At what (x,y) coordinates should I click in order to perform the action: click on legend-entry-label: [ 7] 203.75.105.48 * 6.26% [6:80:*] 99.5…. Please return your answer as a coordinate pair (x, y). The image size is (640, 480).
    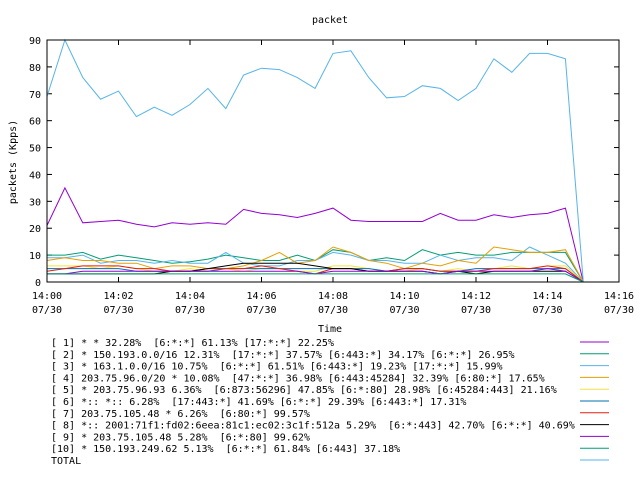
    Looking at the image, I should click on (180, 414).